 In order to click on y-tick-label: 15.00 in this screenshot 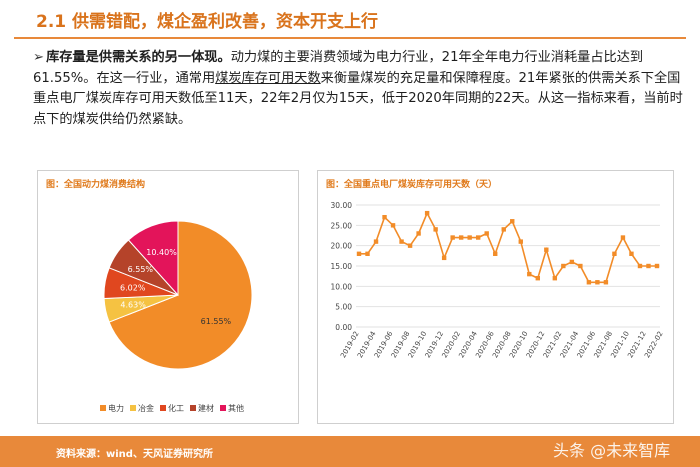, I will do `click(342, 266)`.